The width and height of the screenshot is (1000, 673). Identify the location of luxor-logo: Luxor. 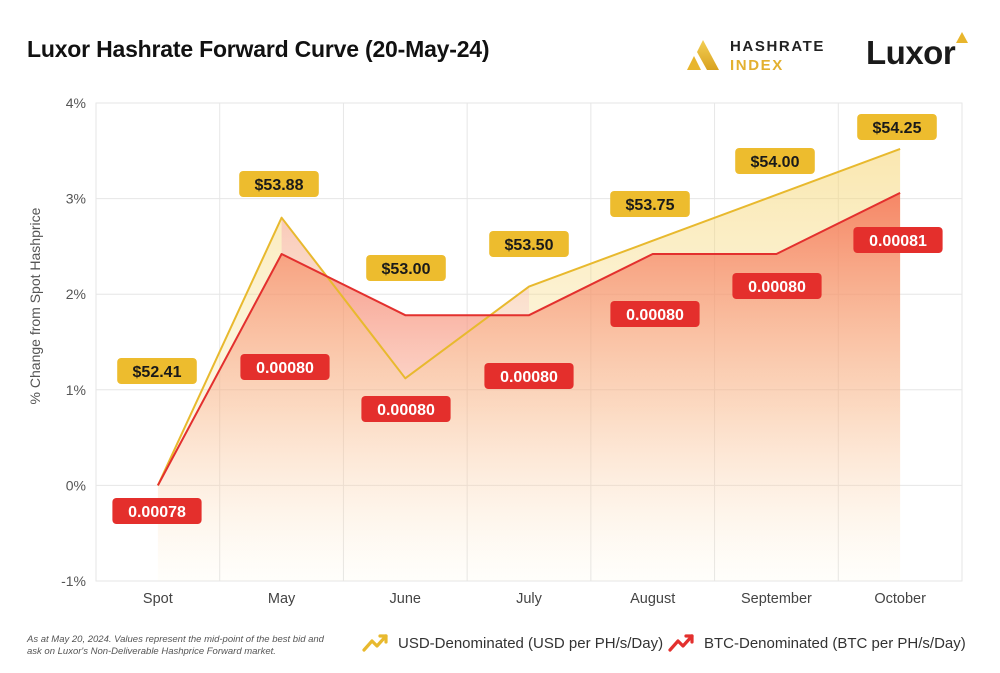
(911, 52).